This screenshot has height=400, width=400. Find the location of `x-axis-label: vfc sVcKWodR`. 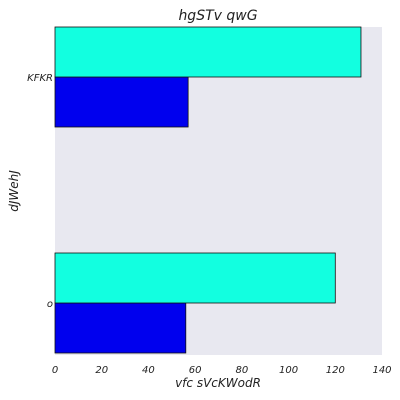

x-axis-label: vfc sVcKWodR is located at coordinates (218, 383).